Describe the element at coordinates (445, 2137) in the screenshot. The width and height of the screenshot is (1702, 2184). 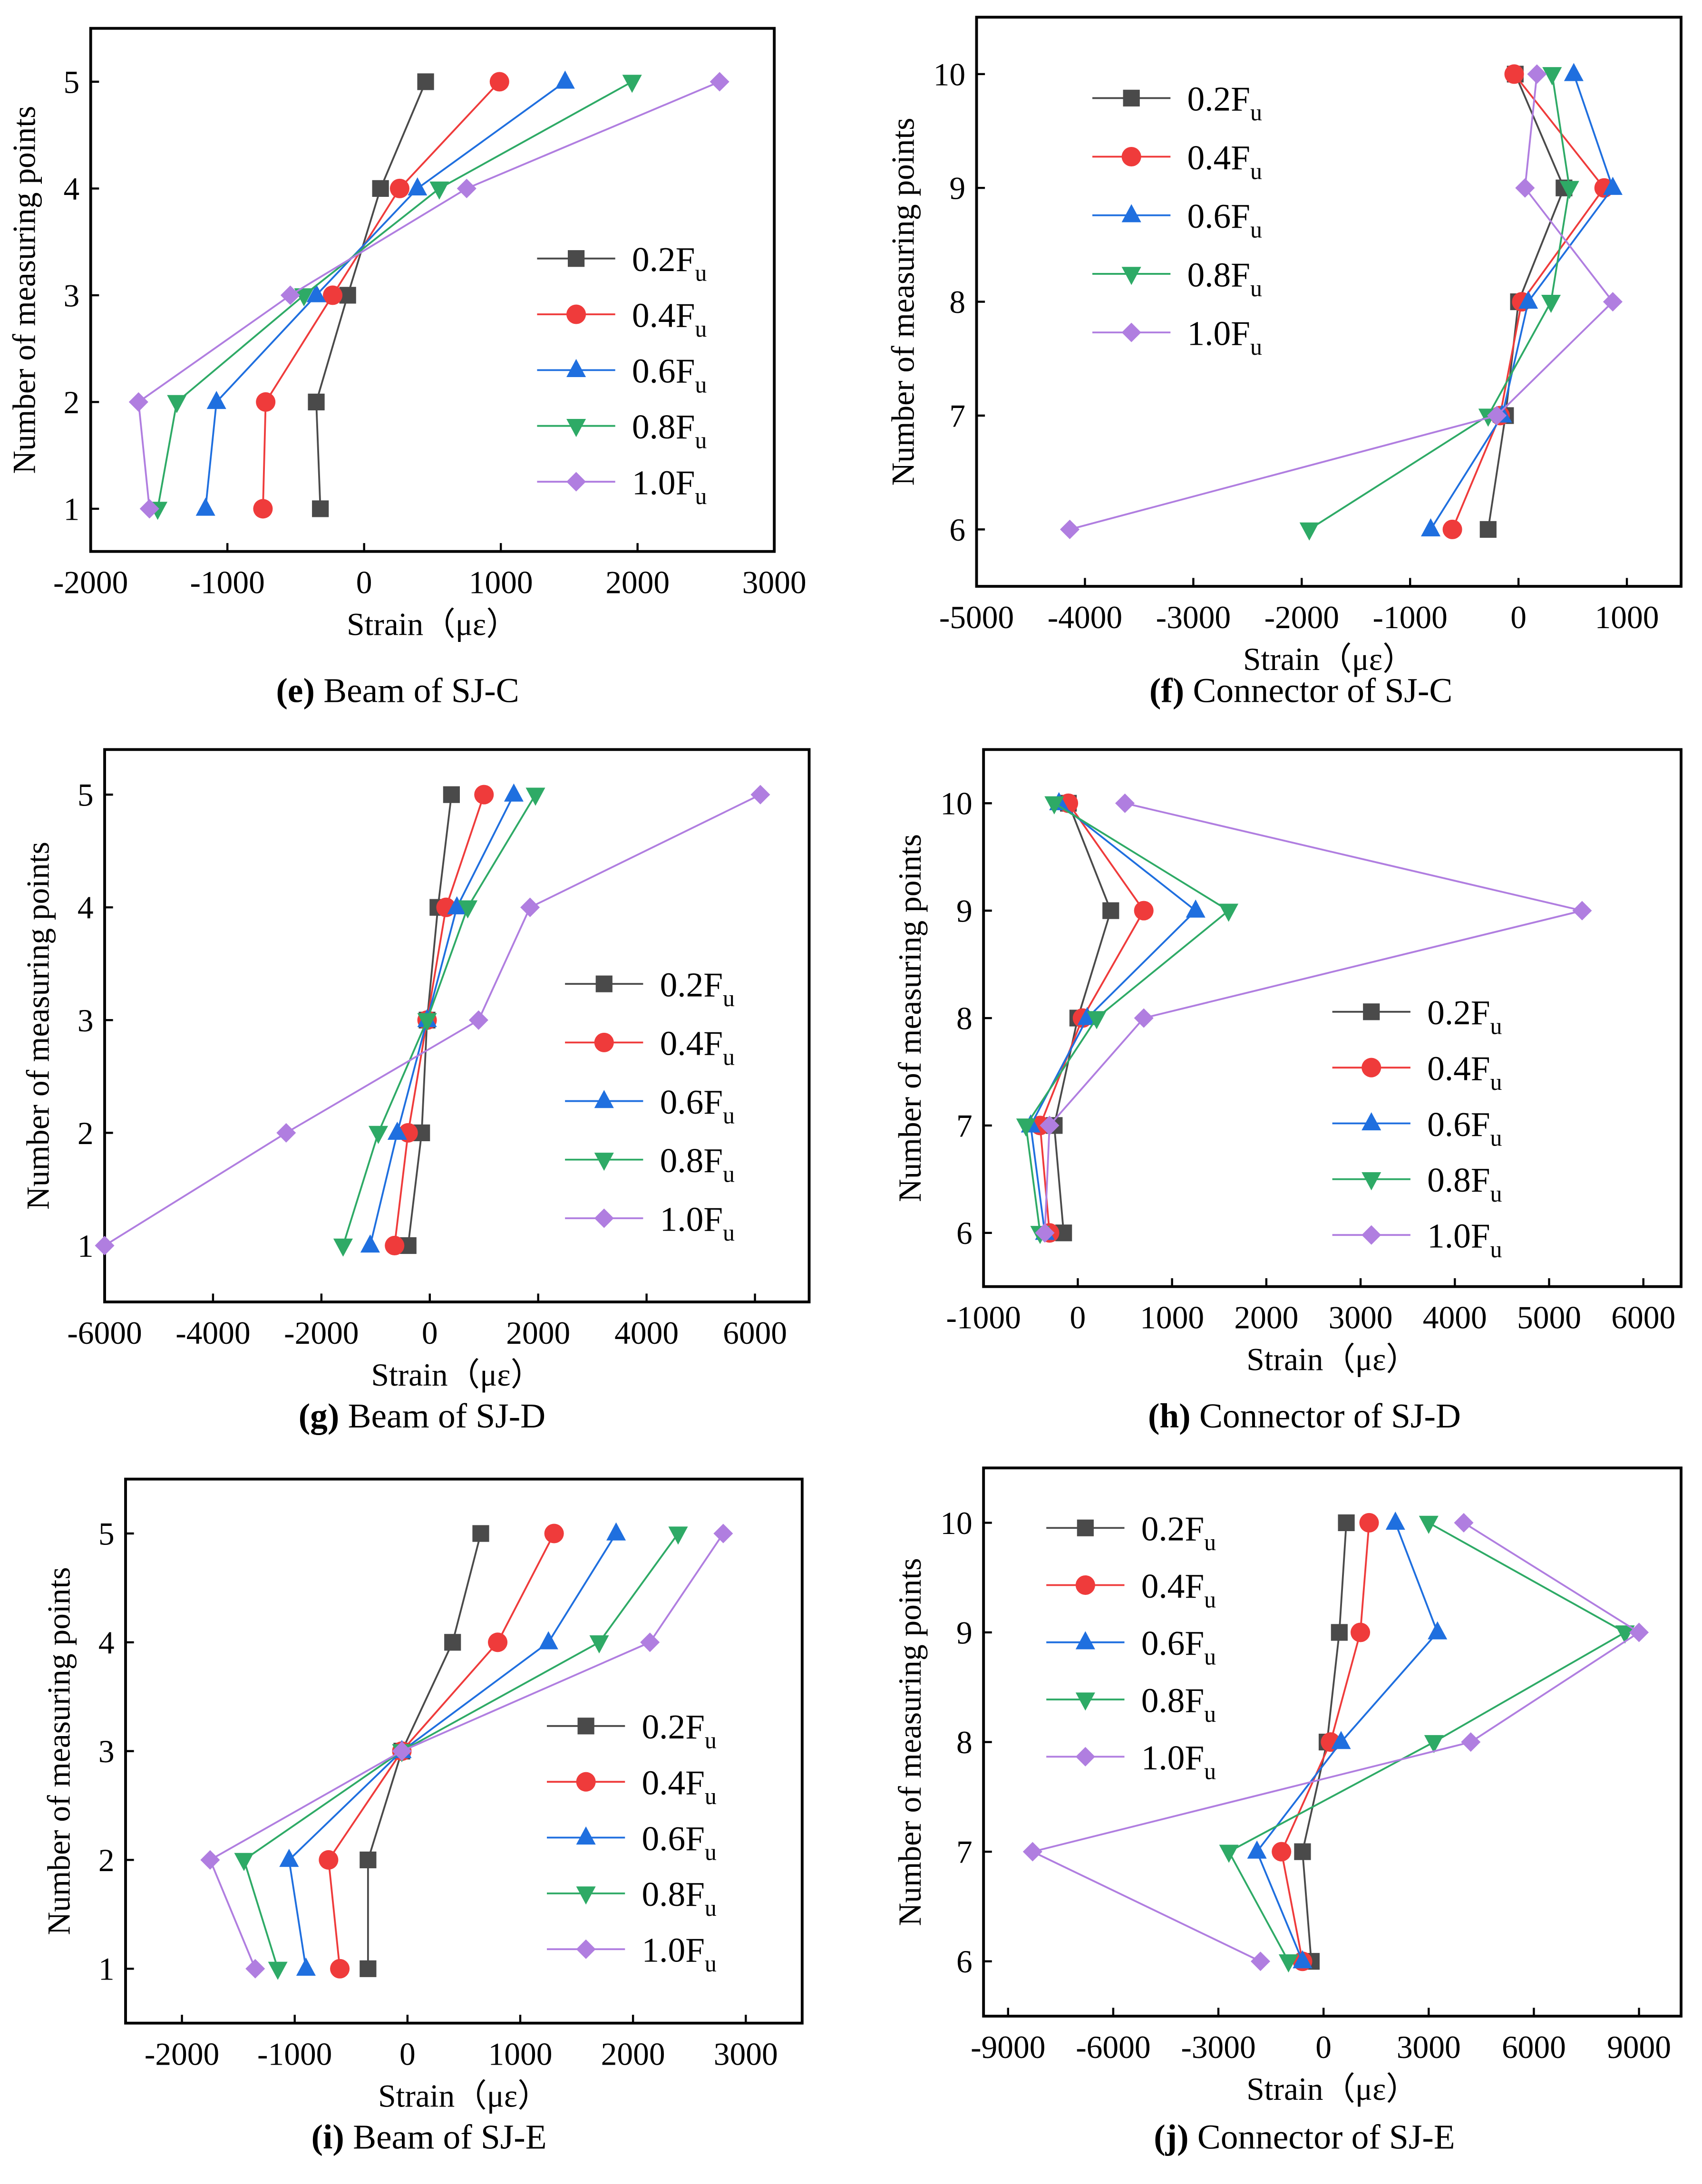
I see `caption-text: Beam of SJ-E` at that location.